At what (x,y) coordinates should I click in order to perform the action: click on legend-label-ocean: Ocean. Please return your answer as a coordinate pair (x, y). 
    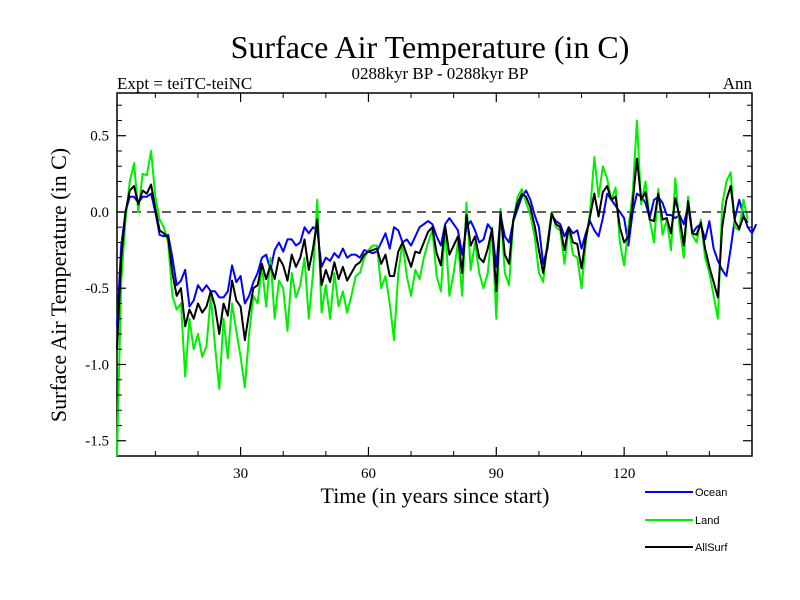
    Looking at the image, I should click on (711, 493).